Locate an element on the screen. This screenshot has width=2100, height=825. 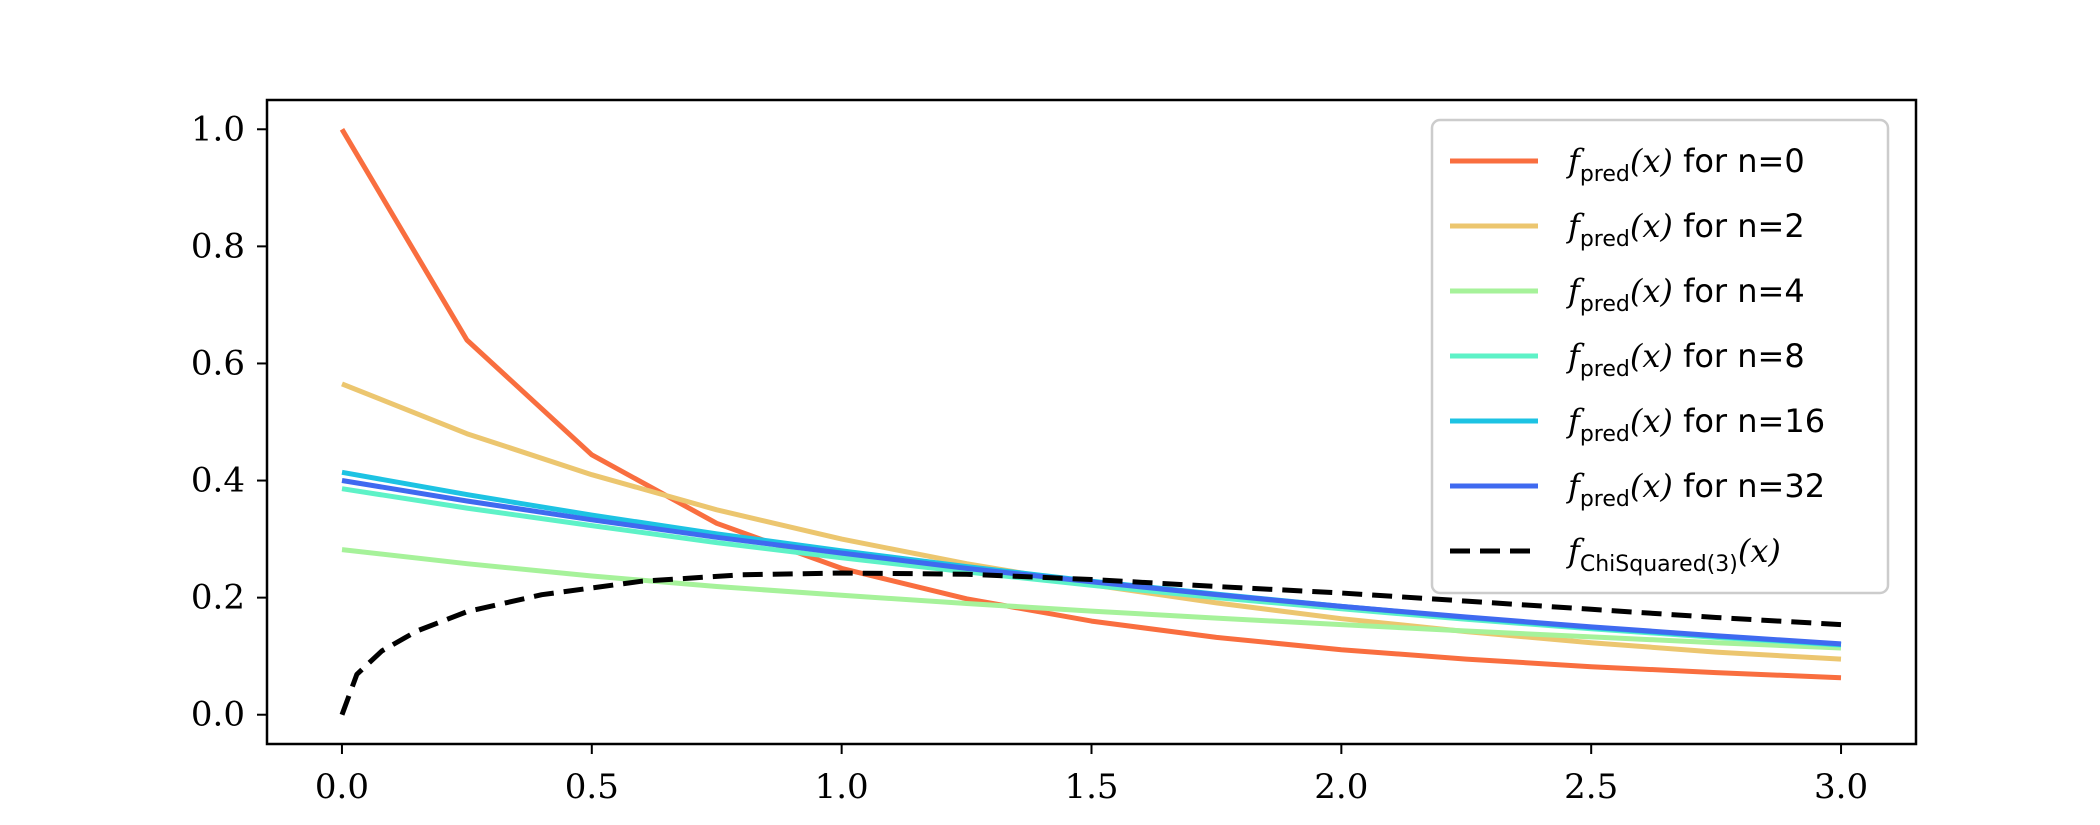
legend-box is located at coordinates (1660, 356).